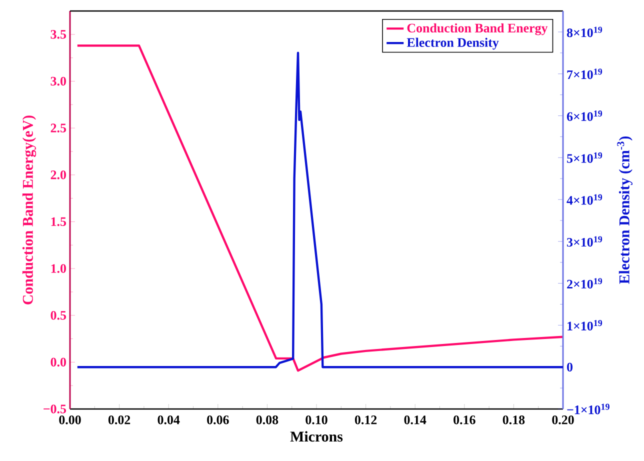 This screenshot has height=461, width=644. Describe the element at coordinates (465, 420) in the screenshot. I see `x-tick-label: 0.16` at that location.